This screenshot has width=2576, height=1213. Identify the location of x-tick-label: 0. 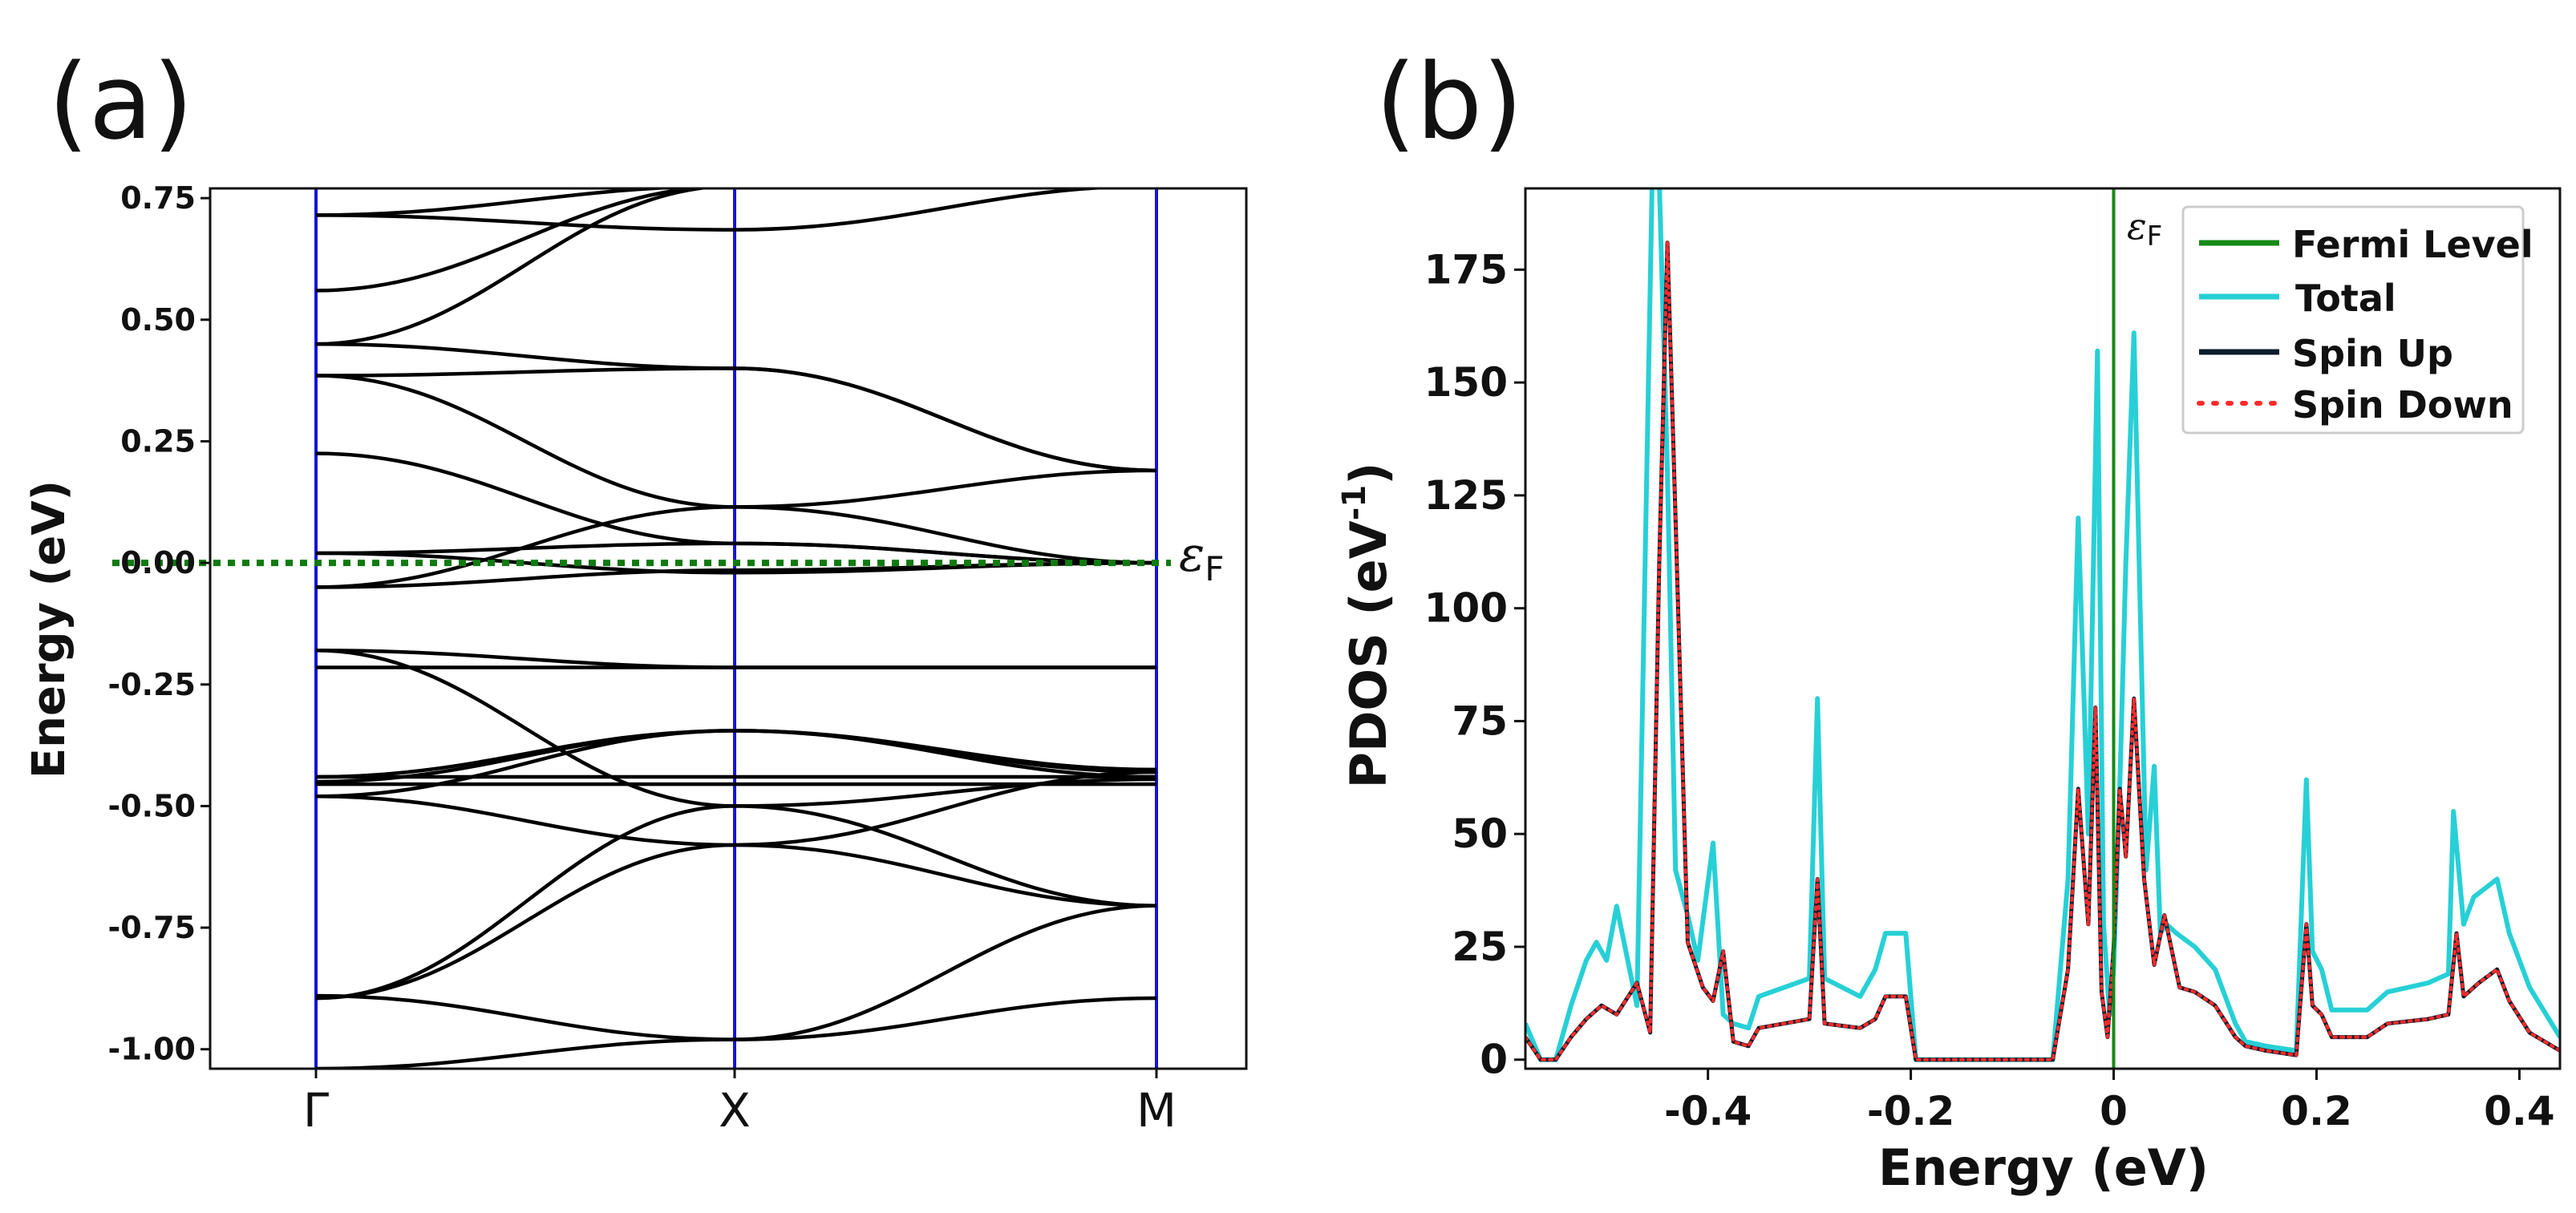
(2114, 1111).